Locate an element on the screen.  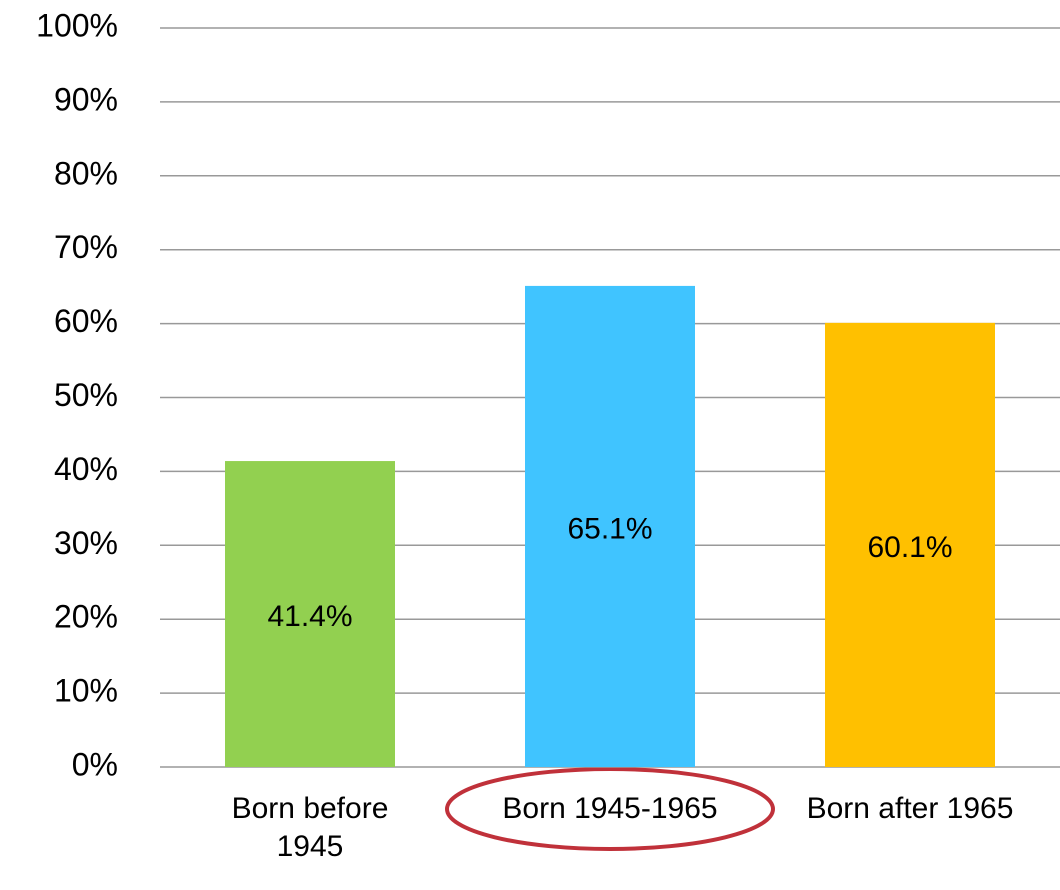
y-tick-label: 30% is located at coordinates (86, 543).